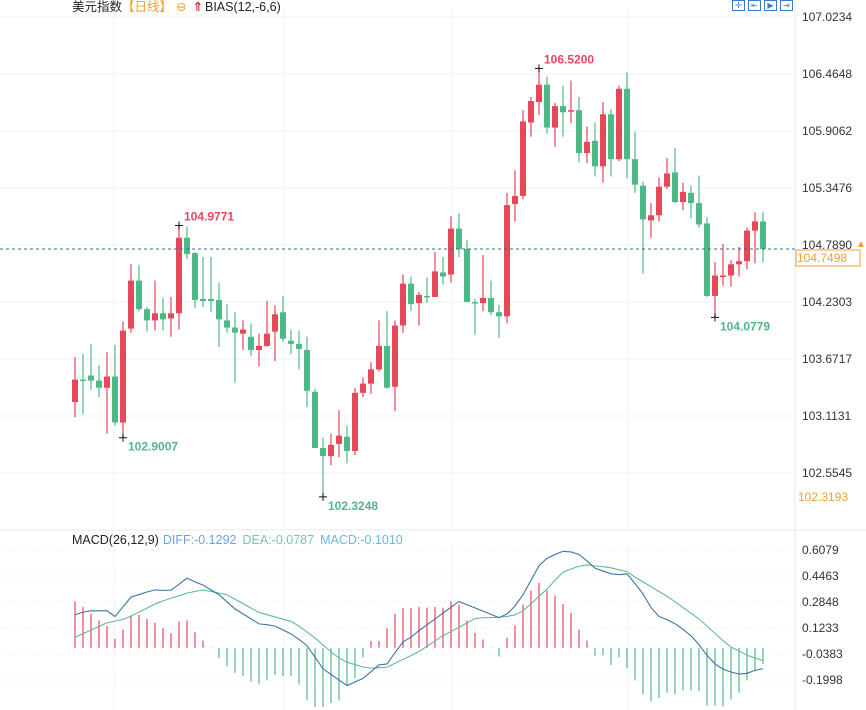 This screenshot has height=710, width=866. What do you see at coordinates (754, 5) in the screenshot?
I see `zoom-left-icon: ⇤` at bounding box center [754, 5].